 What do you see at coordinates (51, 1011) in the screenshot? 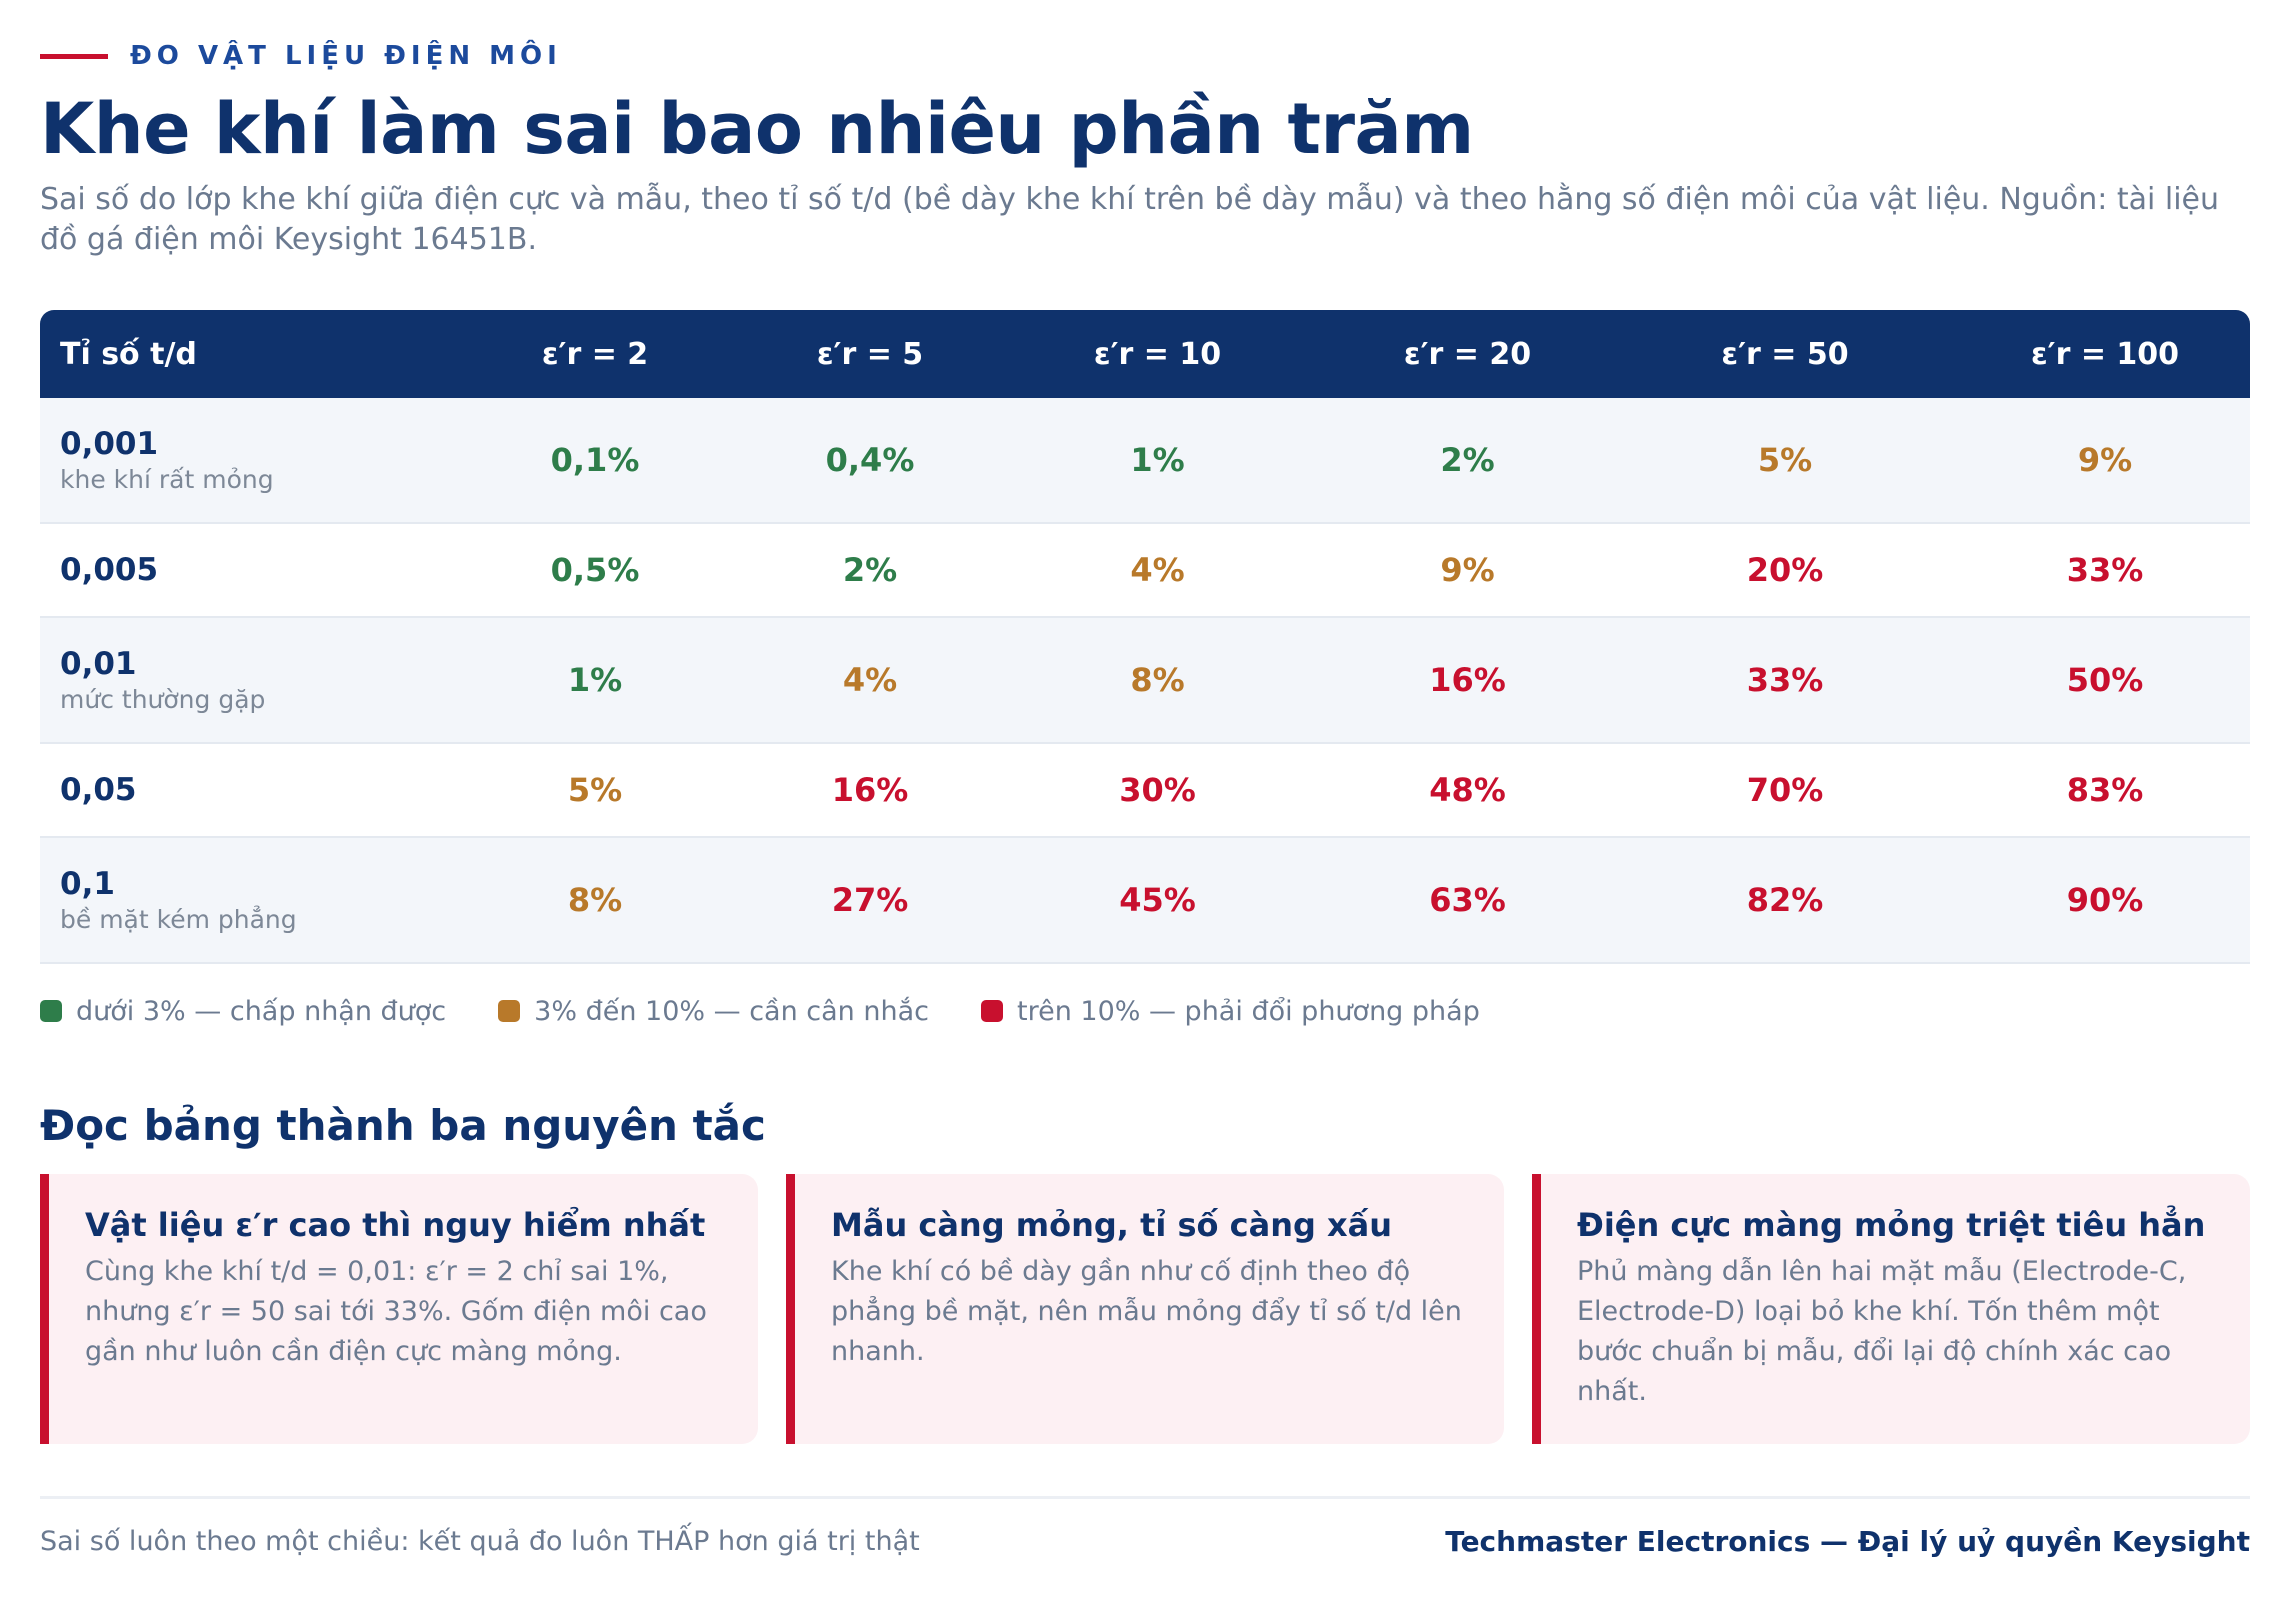
I see `legend-swatch-green` at bounding box center [51, 1011].